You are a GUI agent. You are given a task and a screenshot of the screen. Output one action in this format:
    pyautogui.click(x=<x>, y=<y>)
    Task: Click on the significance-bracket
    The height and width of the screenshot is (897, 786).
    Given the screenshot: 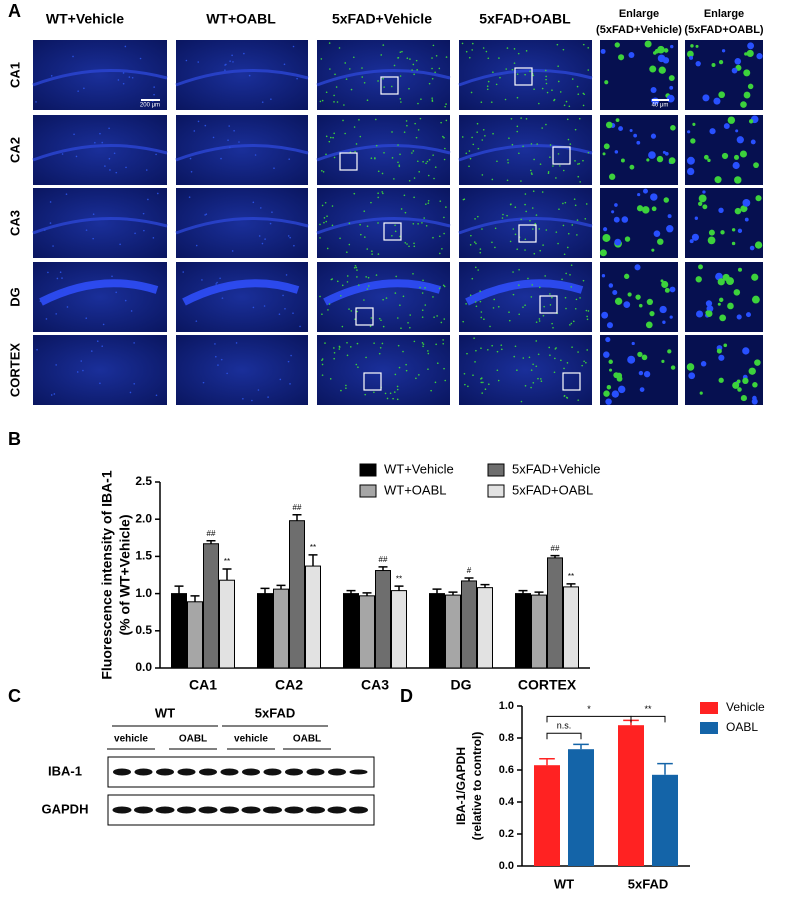 What is the action you would take?
    pyautogui.click(x=648, y=719)
    